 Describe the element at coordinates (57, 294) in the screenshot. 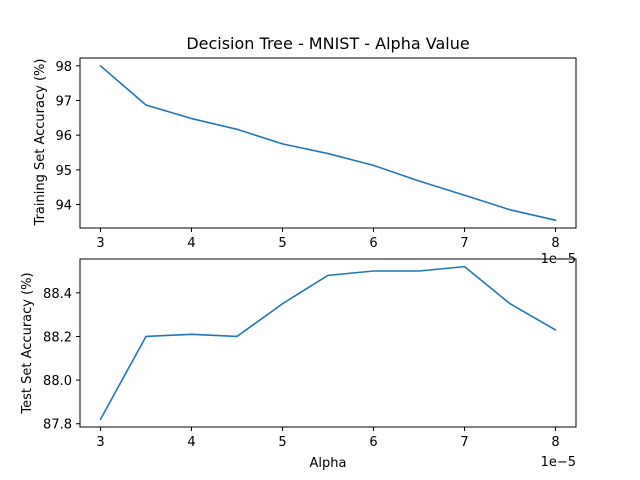

I see `test-y-tick-label: 88.4` at that location.